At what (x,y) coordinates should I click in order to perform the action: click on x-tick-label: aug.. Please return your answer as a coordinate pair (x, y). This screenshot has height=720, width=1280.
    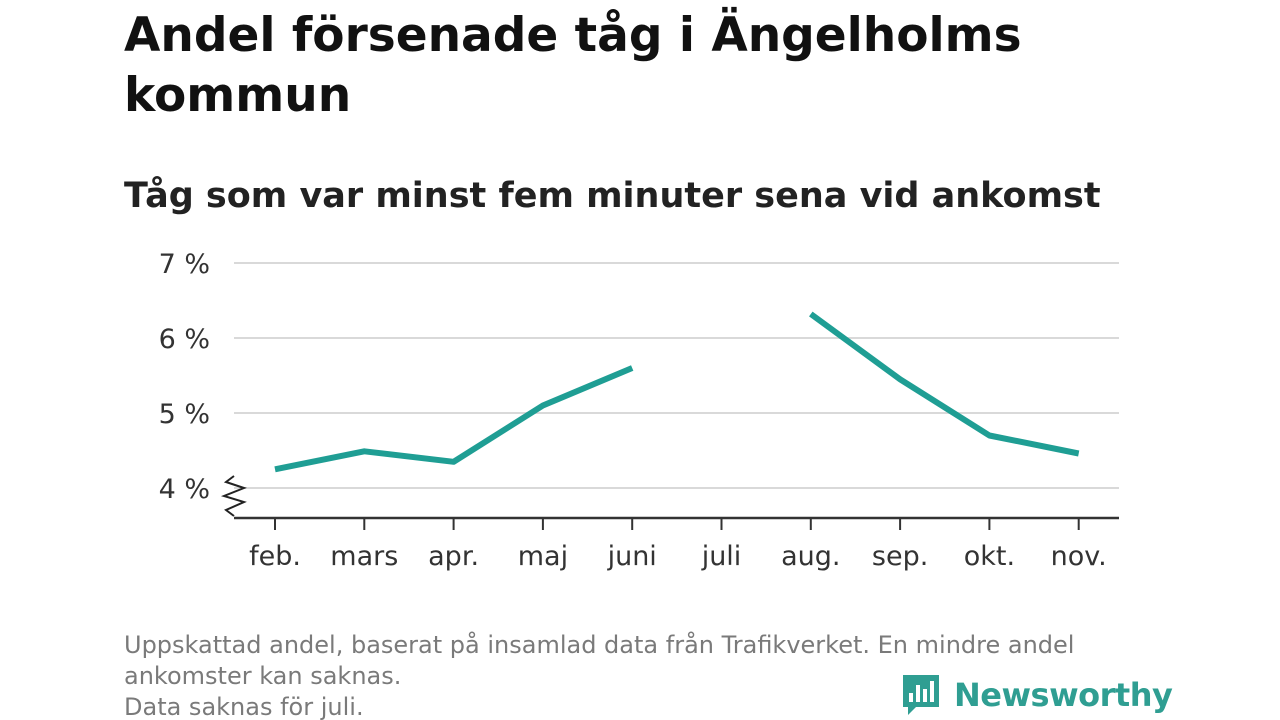
    Looking at the image, I should click on (810, 556).